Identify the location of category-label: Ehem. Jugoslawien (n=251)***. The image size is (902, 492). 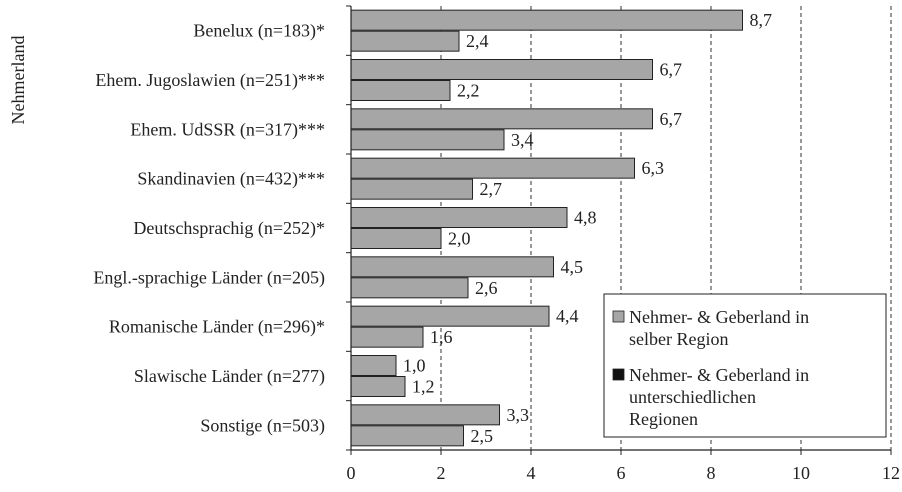
(210, 80).